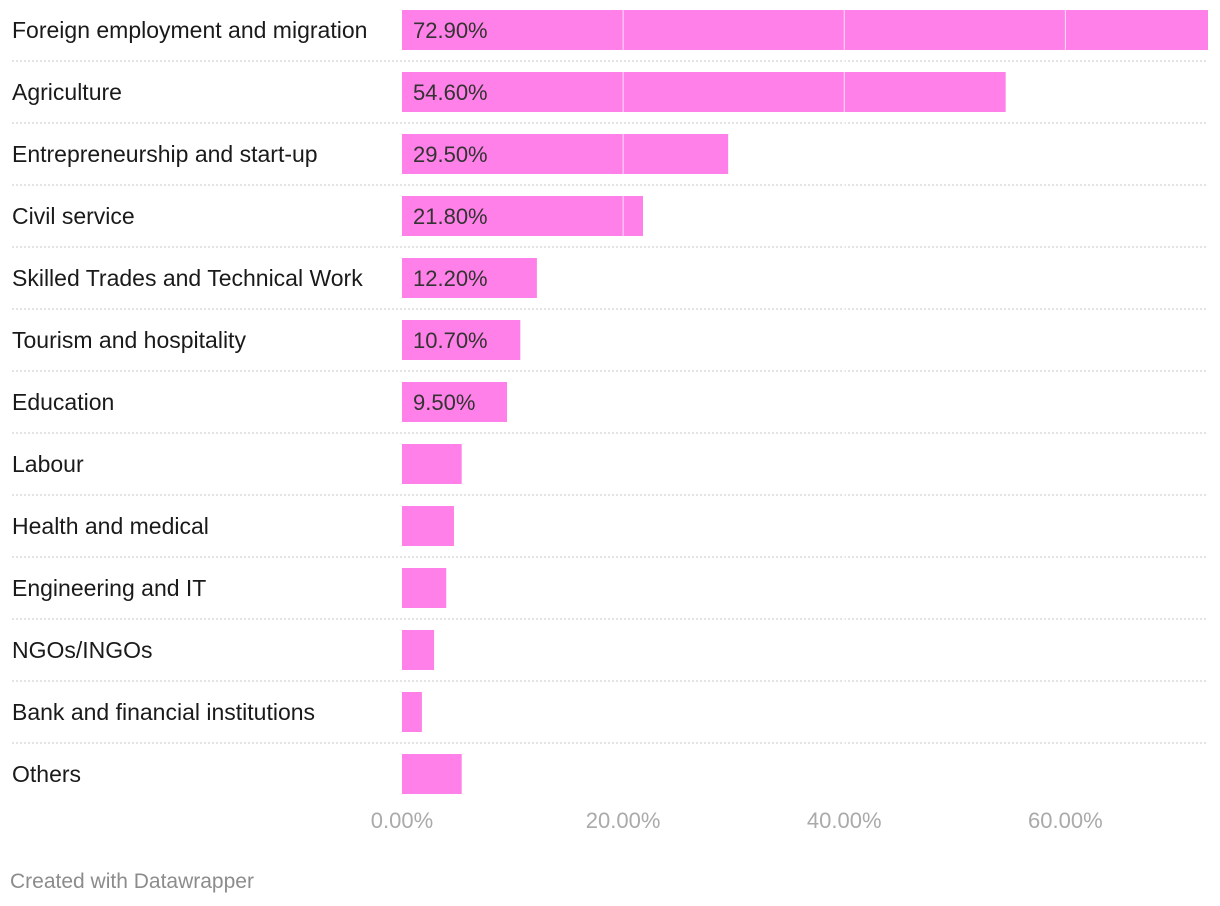 This screenshot has width=1220, height=906. I want to click on category-label: NGOs/INGOs, so click(82, 650).